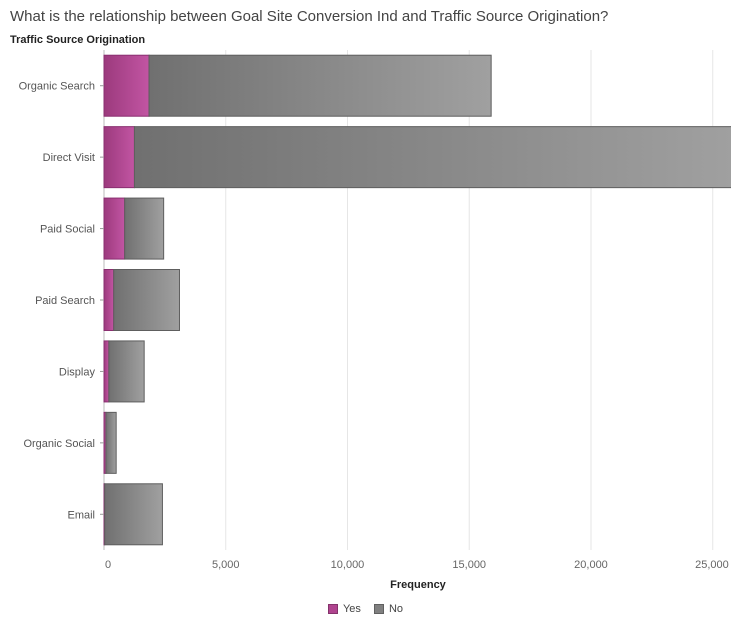  I want to click on bar-yes-paid-social, so click(114, 228).